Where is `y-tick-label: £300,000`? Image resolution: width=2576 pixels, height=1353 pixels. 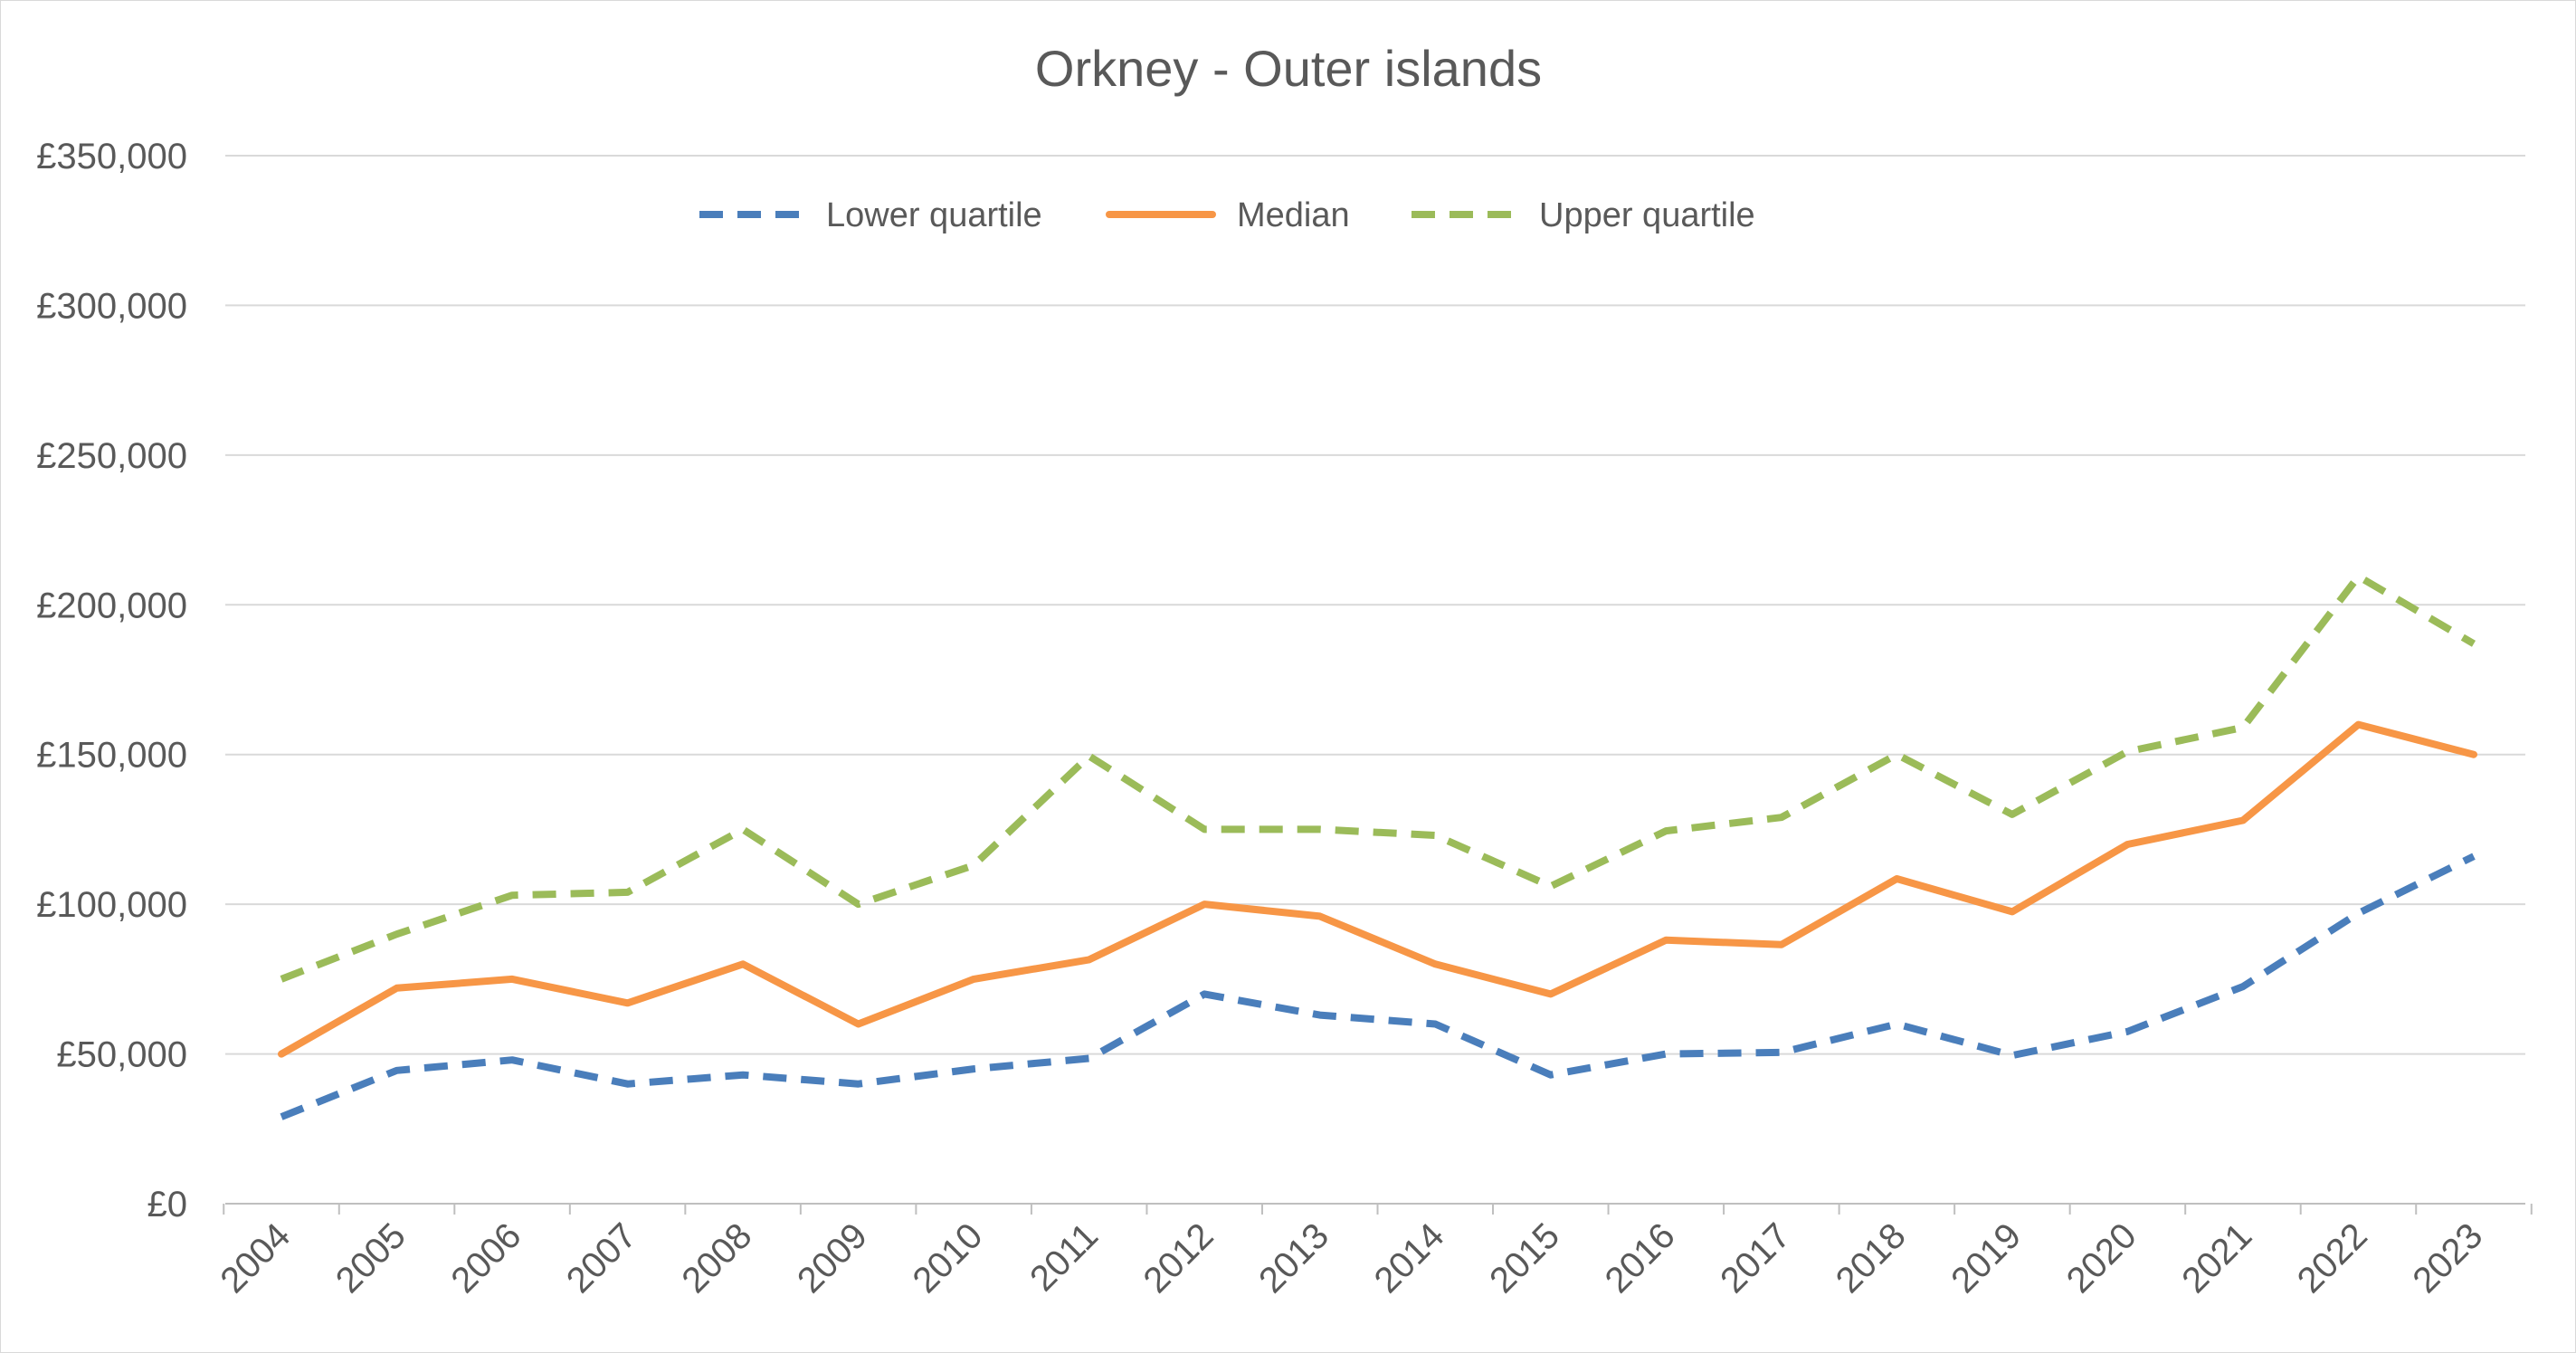
y-tick-label: £300,000 is located at coordinates (111, 306).